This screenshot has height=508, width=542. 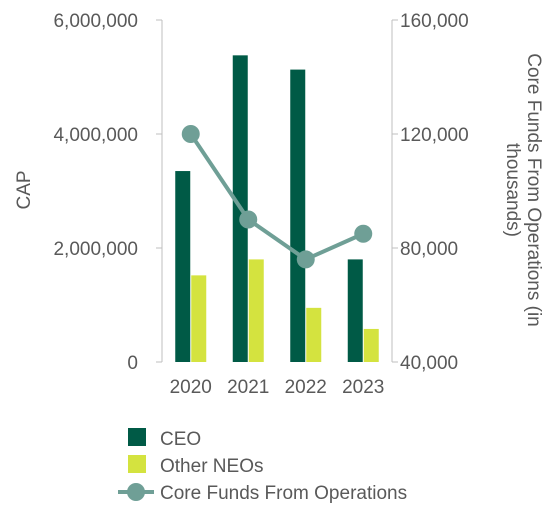 What do you see at coordinates (314, 334) in the screenshot?
I see `bar-other-neos-2022` at bounding box center [314, 334].